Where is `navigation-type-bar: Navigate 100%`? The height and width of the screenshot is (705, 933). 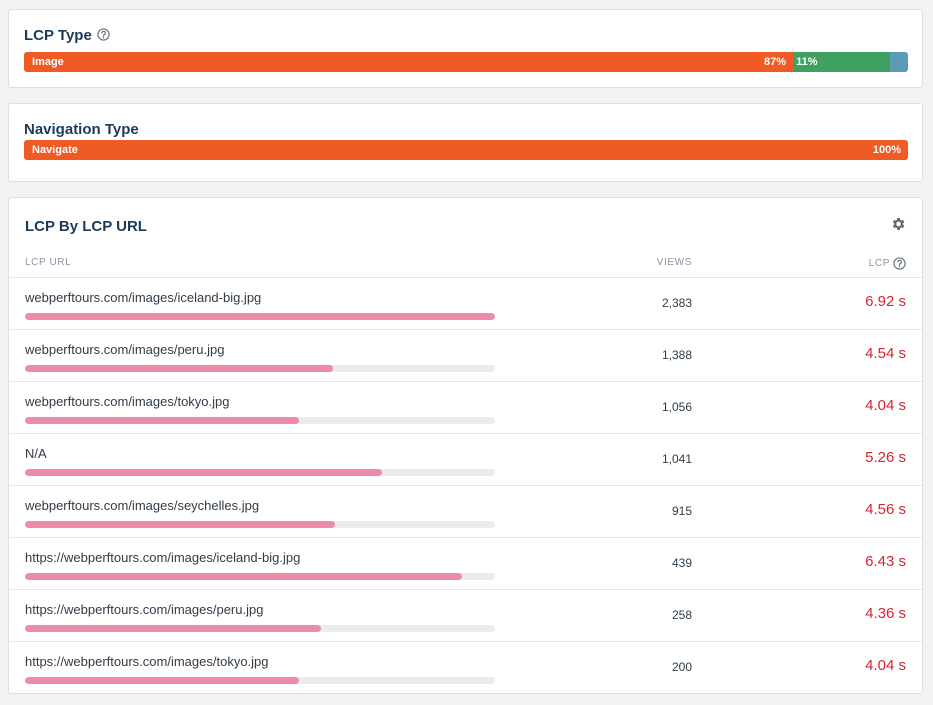 navigation-type-bar: Navigate 100% is located at coordinates (466, 150).